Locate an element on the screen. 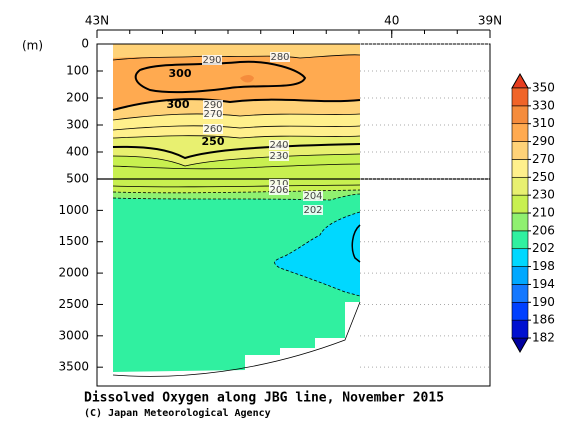  y-tick-label: 2500 is located at coordinates (73, 304).